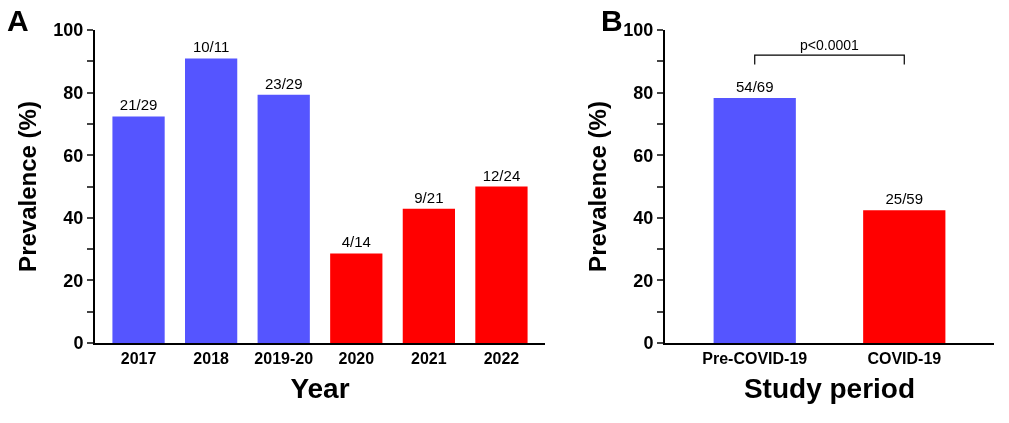 The width and height of the screenshot is (1009, 423). I want to click on annotation: p<0.0001, so click(829, 45).